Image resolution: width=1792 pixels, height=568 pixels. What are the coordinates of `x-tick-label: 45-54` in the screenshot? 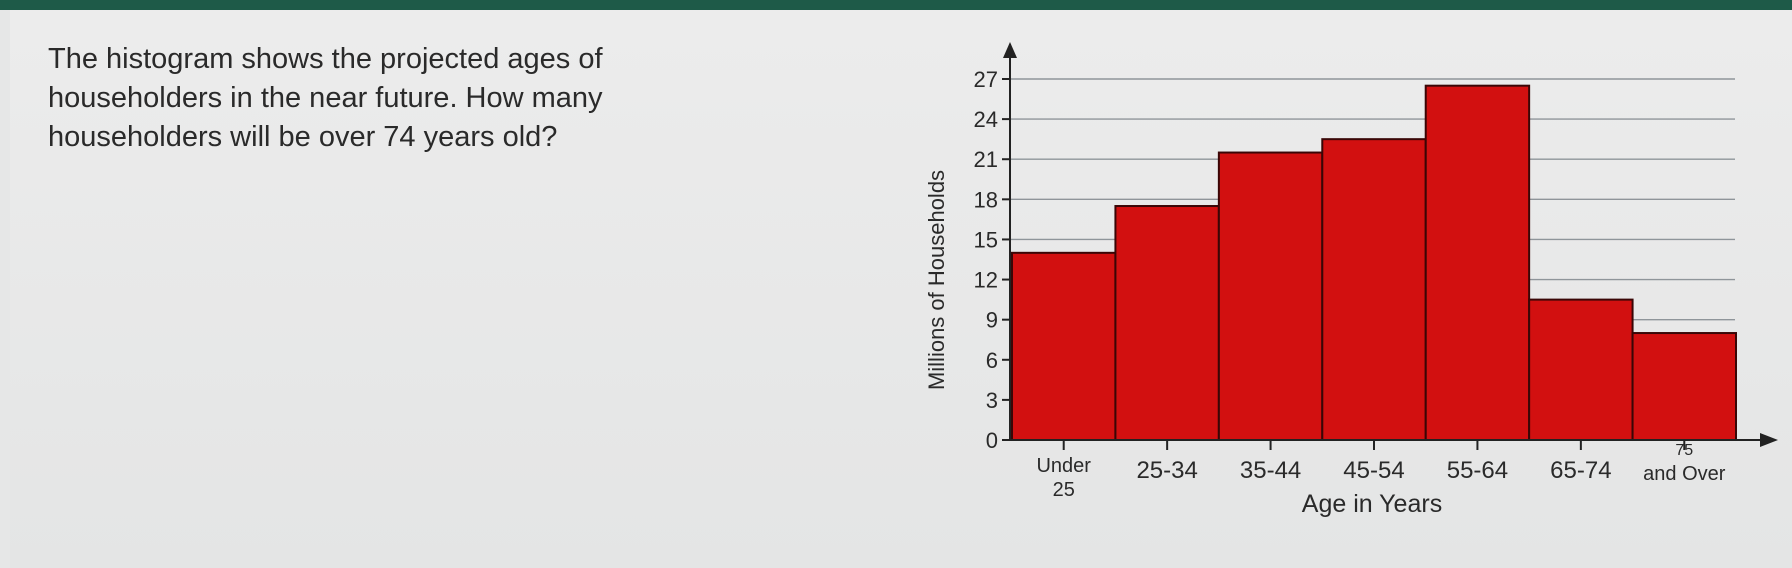 It's located at (1373, 470).